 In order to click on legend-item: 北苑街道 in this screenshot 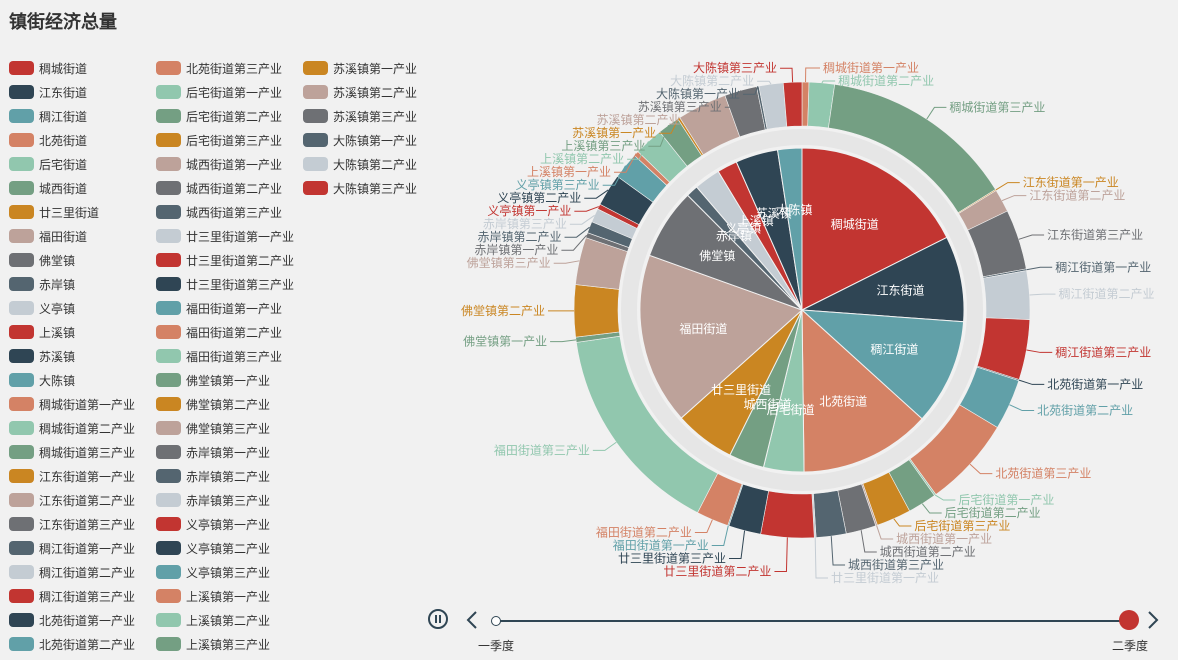, I will do `click(48, 140)`.